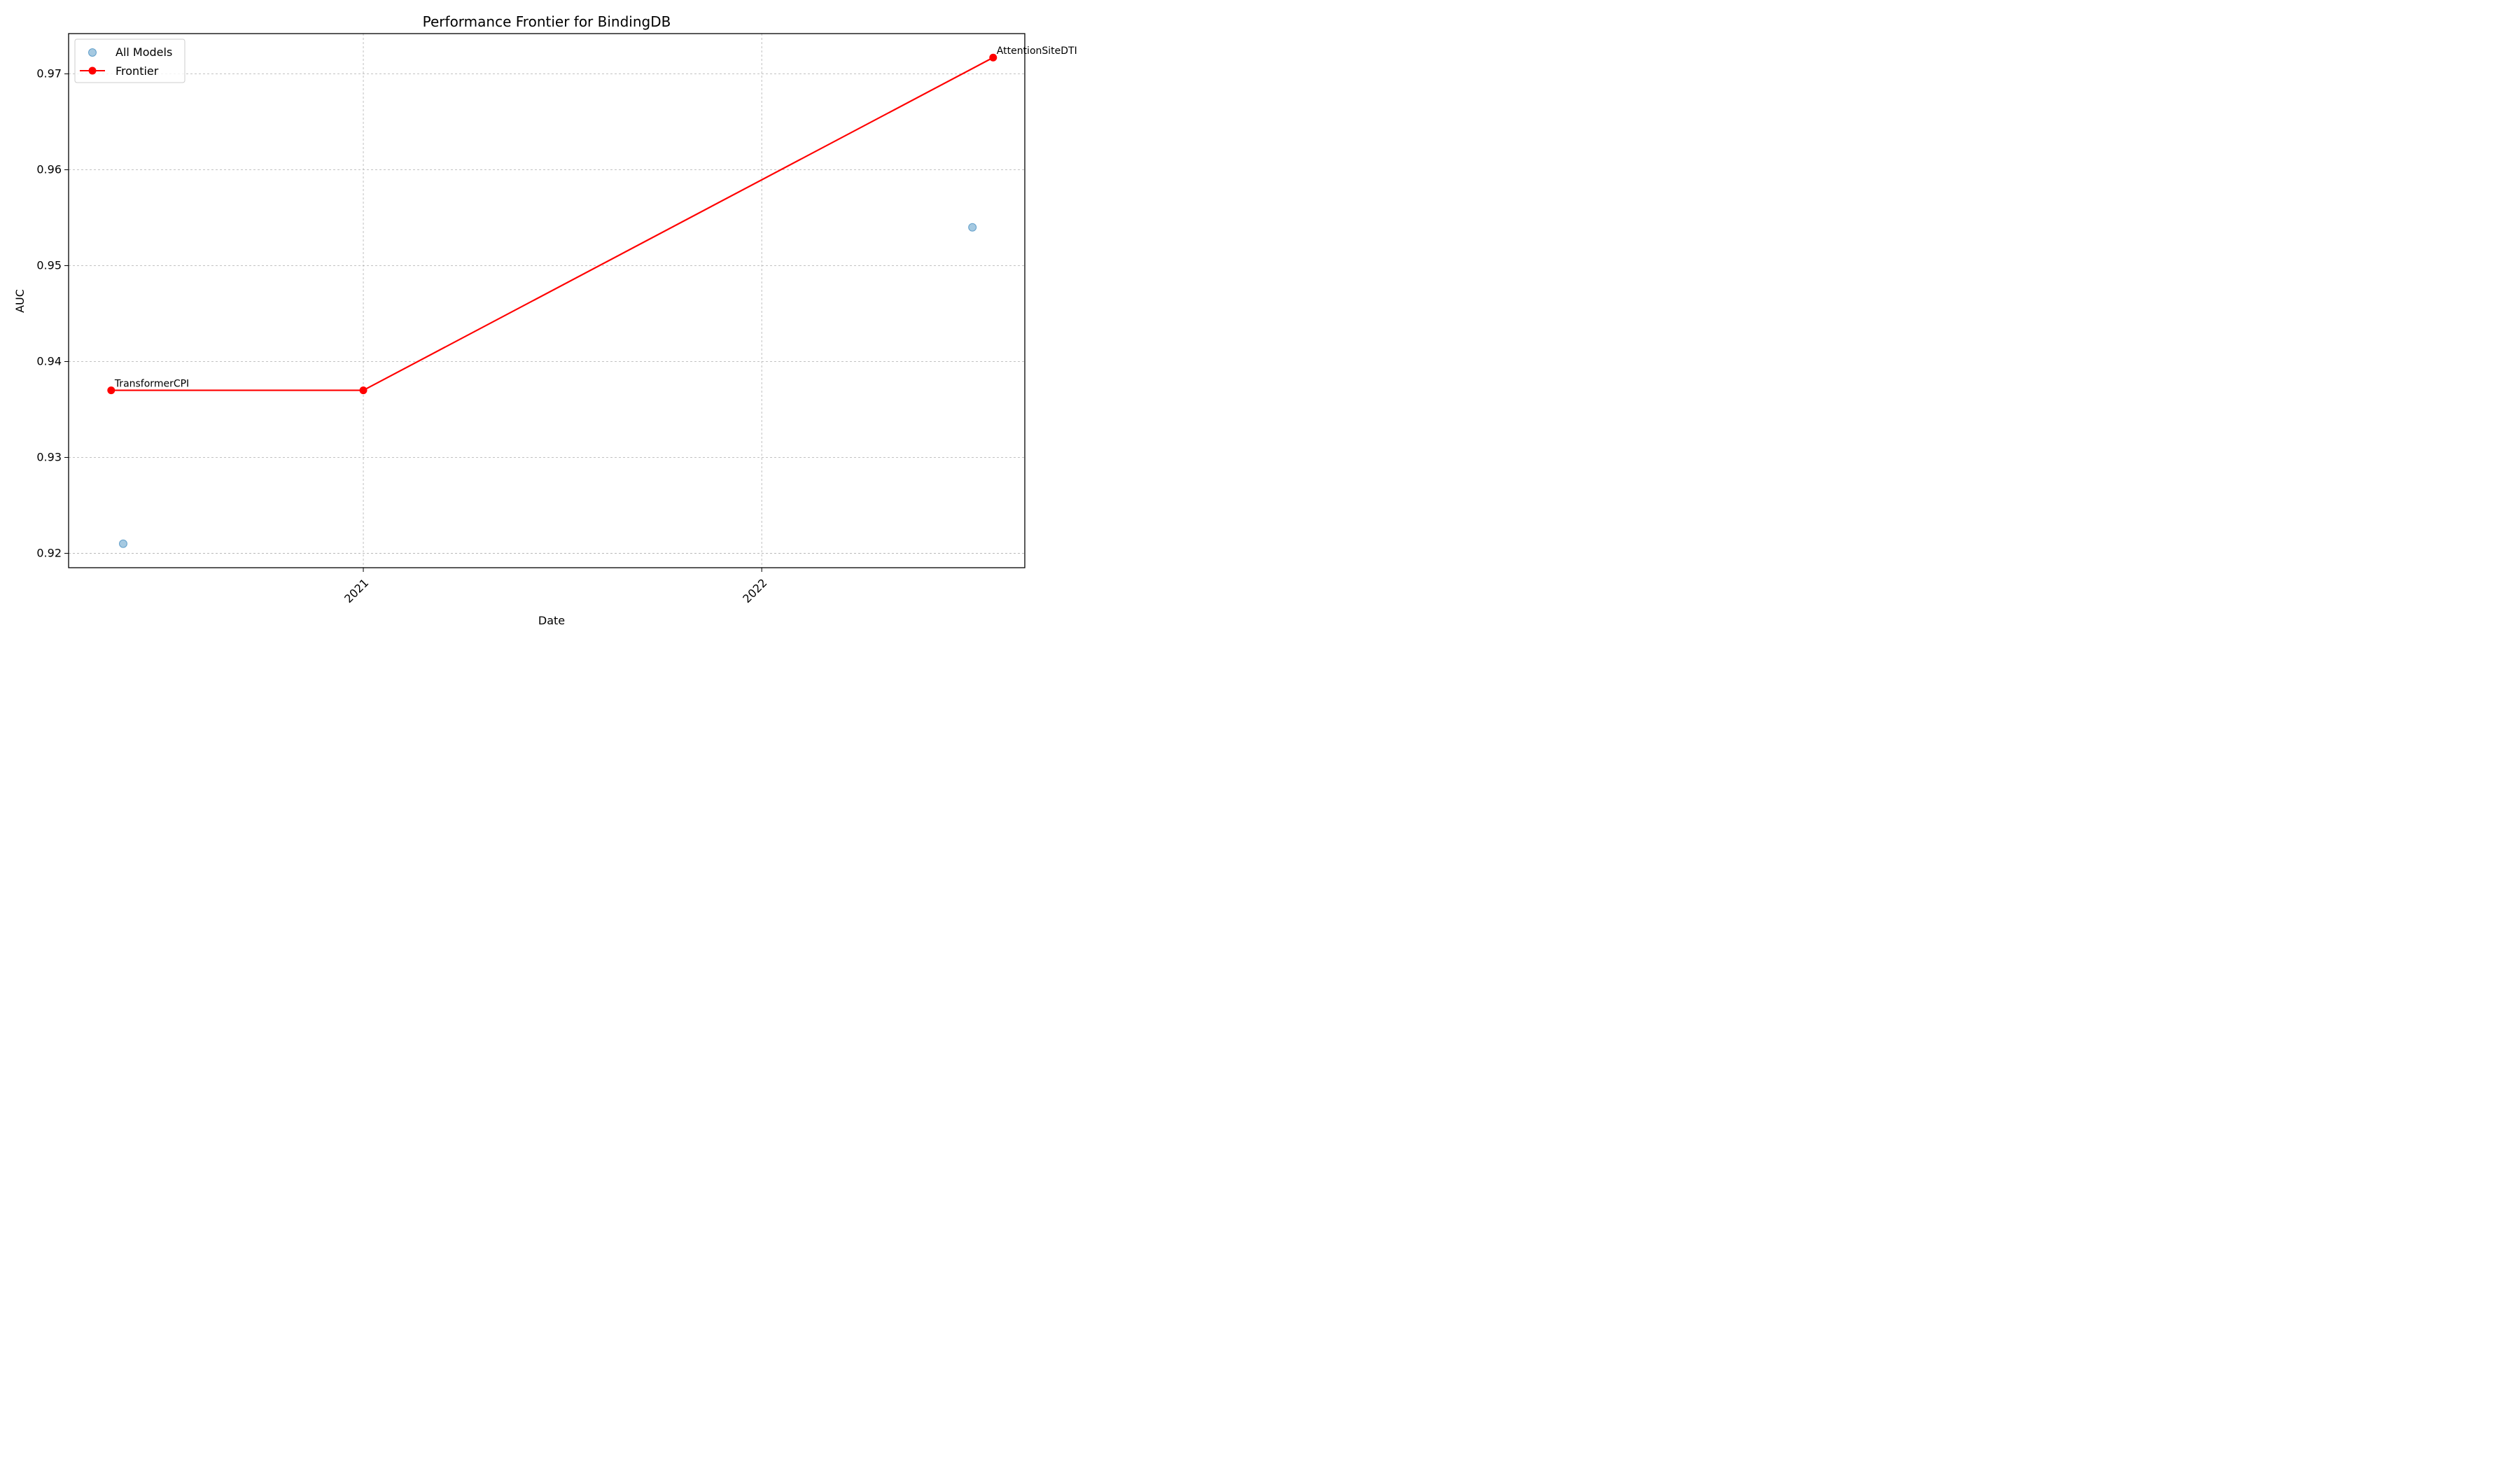 The height and width of the screenshot is (1470, 2520). Describe the element at coordinates (551, 620) in the screenshot. I see `x-axis-label: Date` at that location.